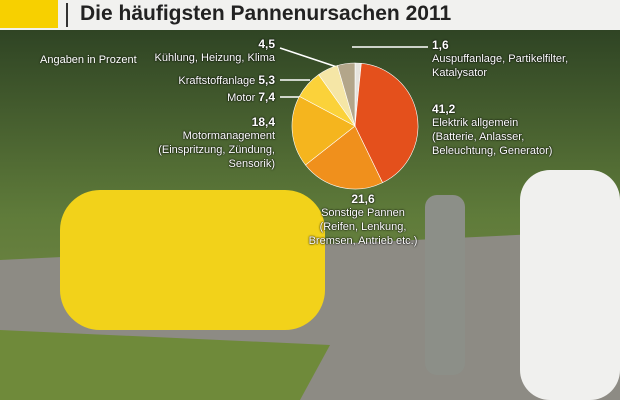 The width and height of the screenshot is (620, 400). I want to click on car, so click(192, 260).